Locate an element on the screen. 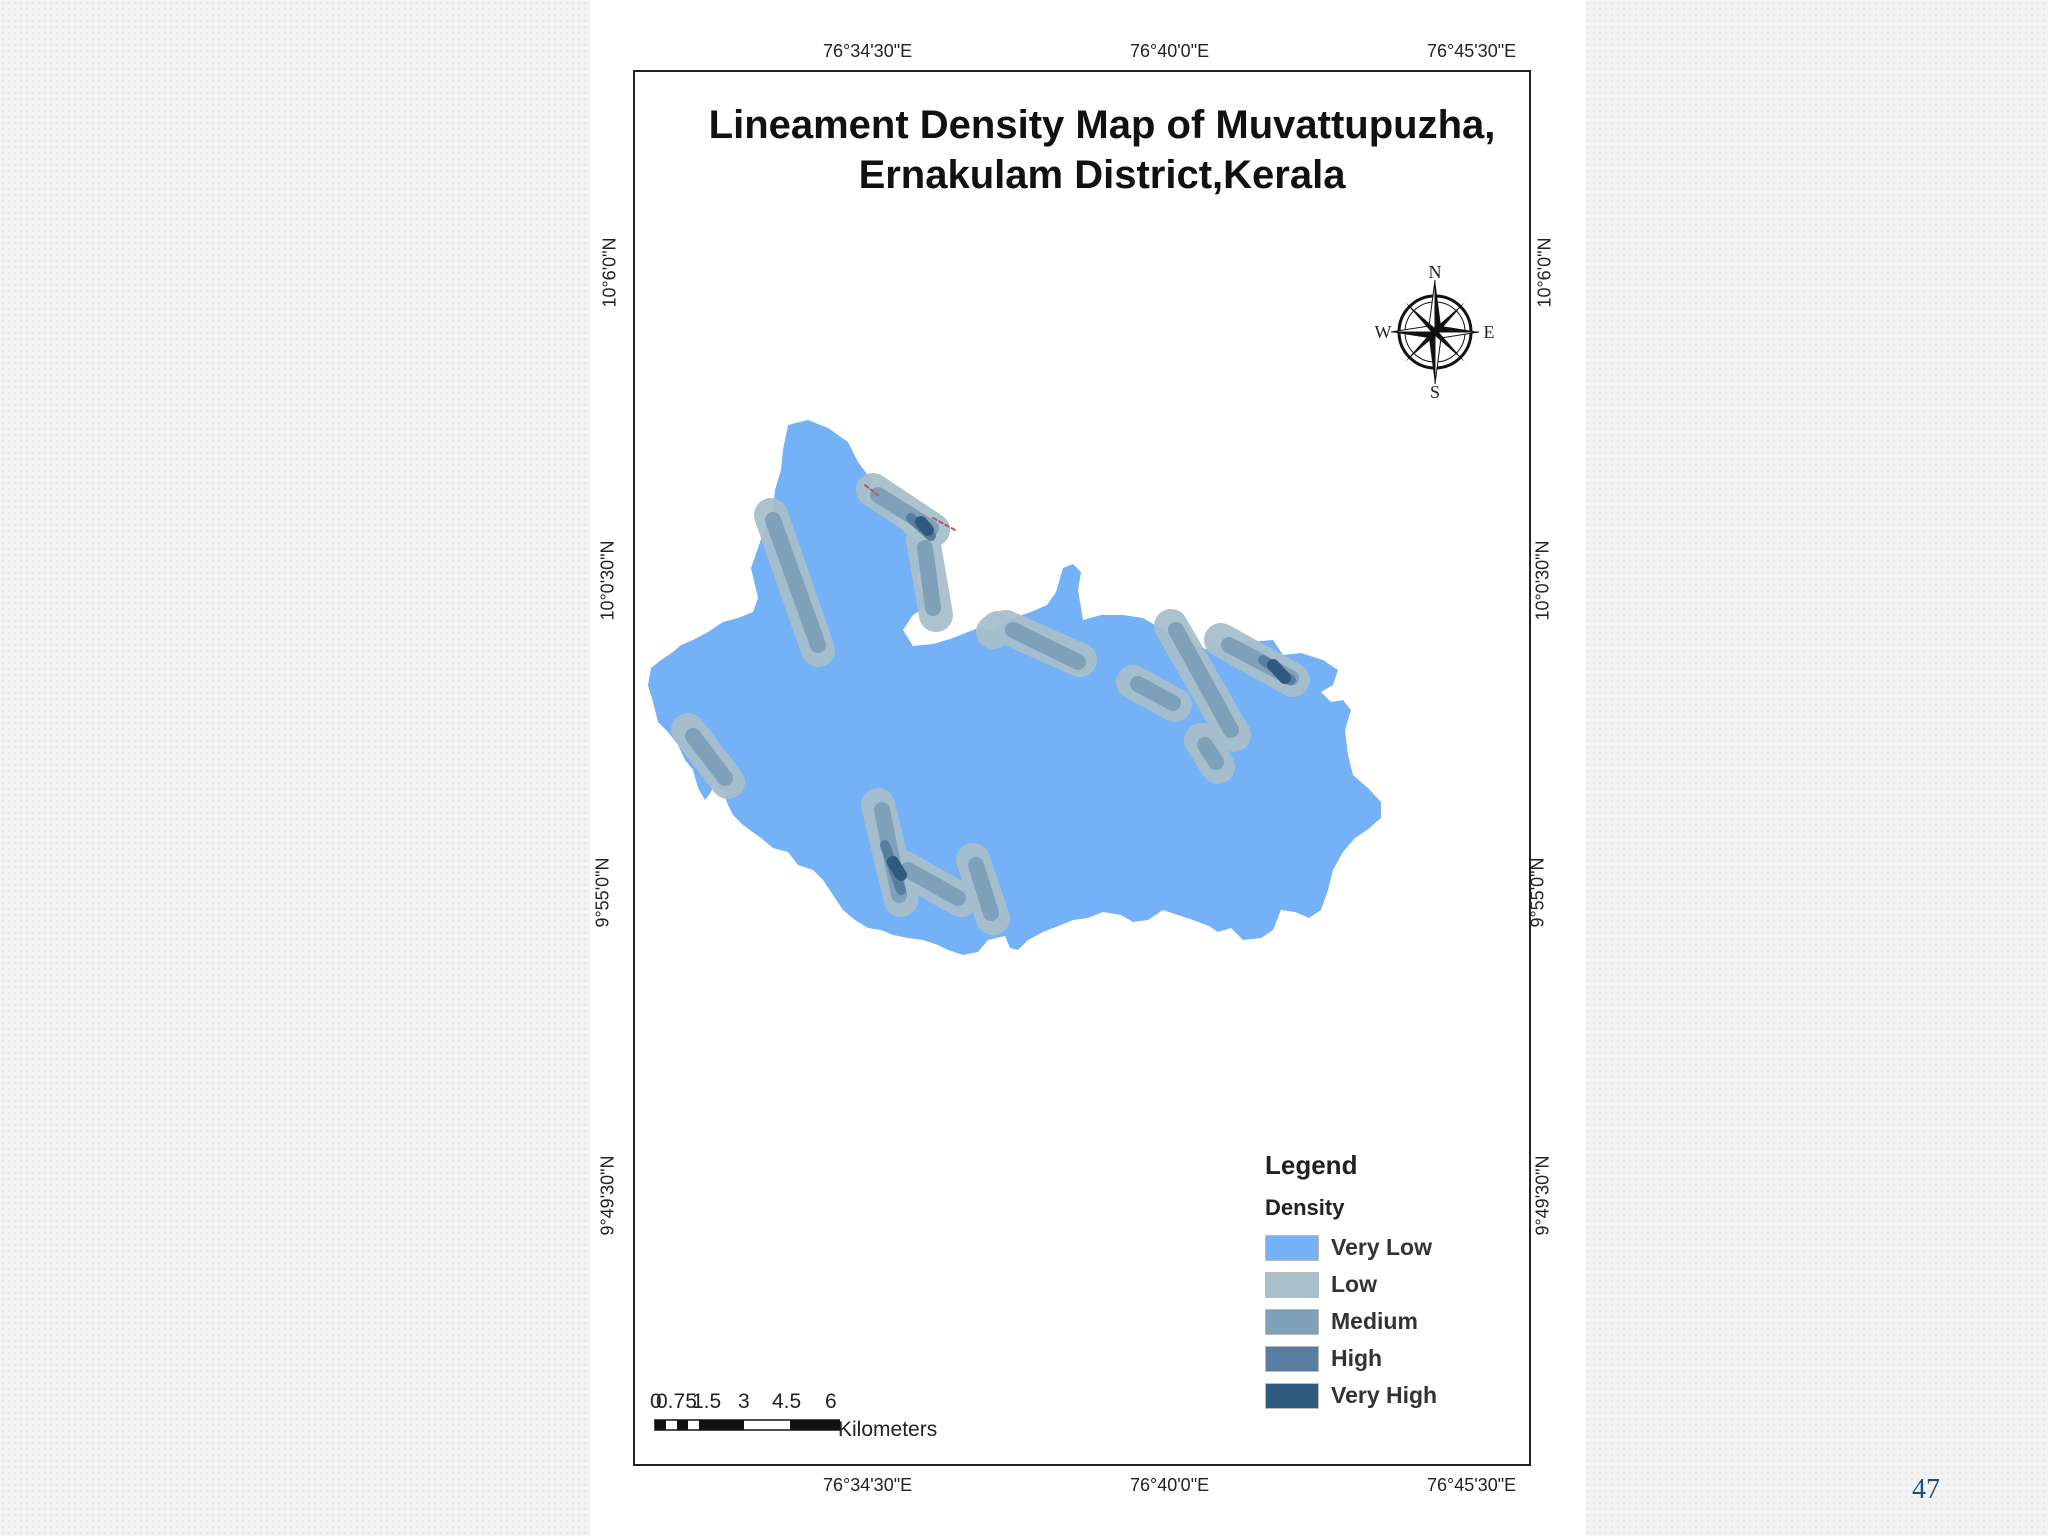 The width and height of the screenshot is (2048, 1536). legend-subtitle: Density is located at coordinates (1305, 1207).